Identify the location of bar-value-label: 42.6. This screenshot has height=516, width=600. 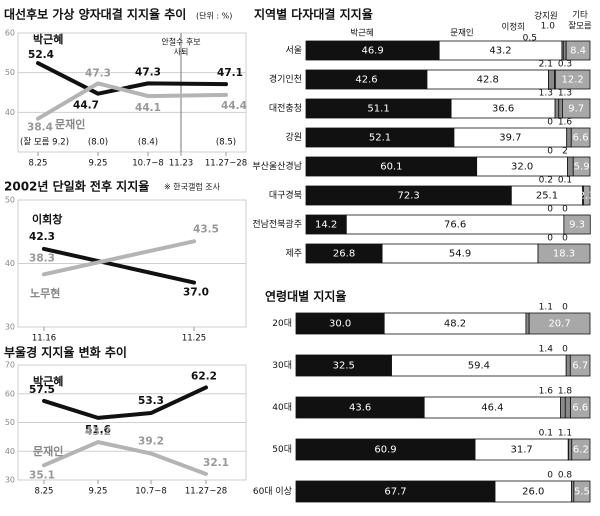
(366, 80).